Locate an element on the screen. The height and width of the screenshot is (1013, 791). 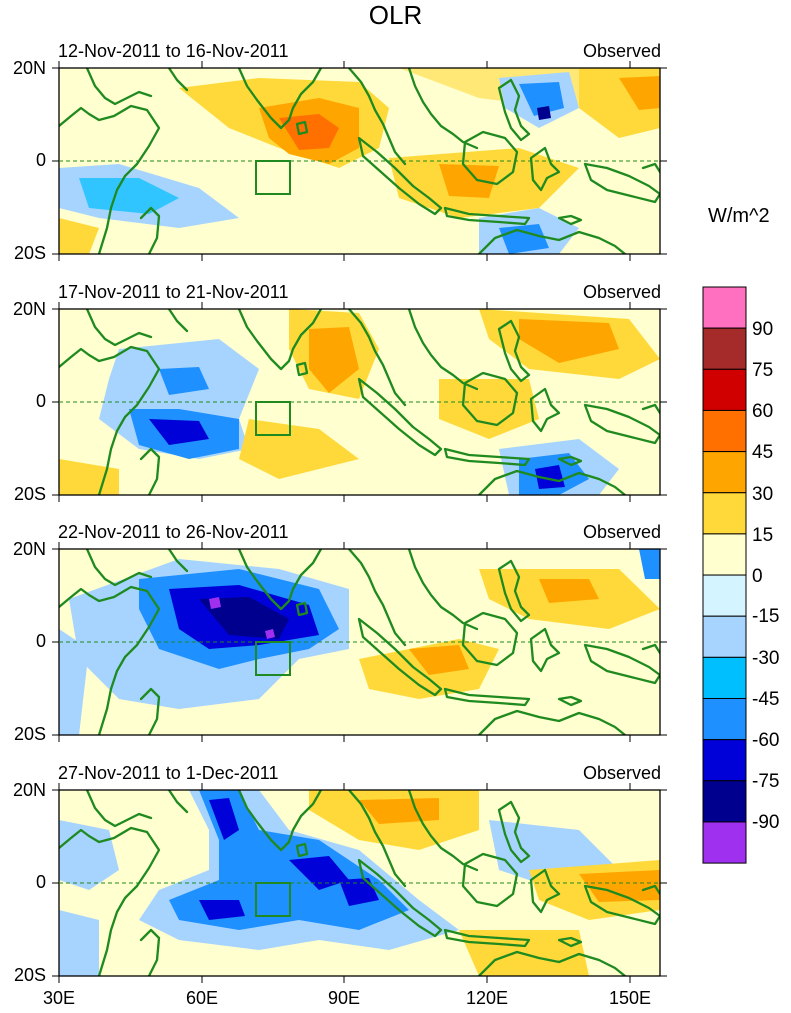
colorbar-label-15: 15 is located at coordinates (763, 535).